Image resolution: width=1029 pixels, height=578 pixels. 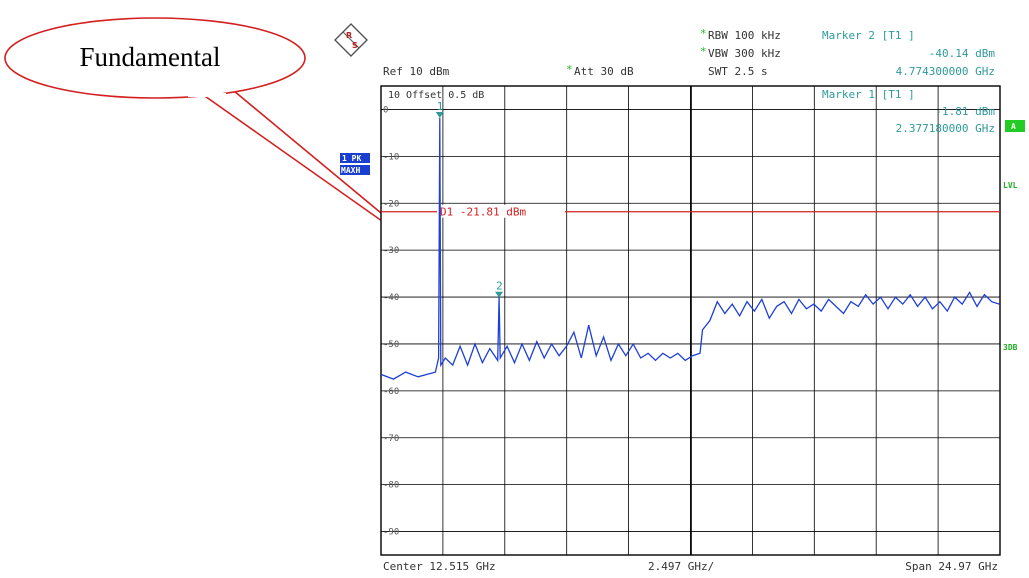 What do you see at coordinates (469, 199) in the screenshot?
I see `marker-group: 12` at bounding box center [469, 199].